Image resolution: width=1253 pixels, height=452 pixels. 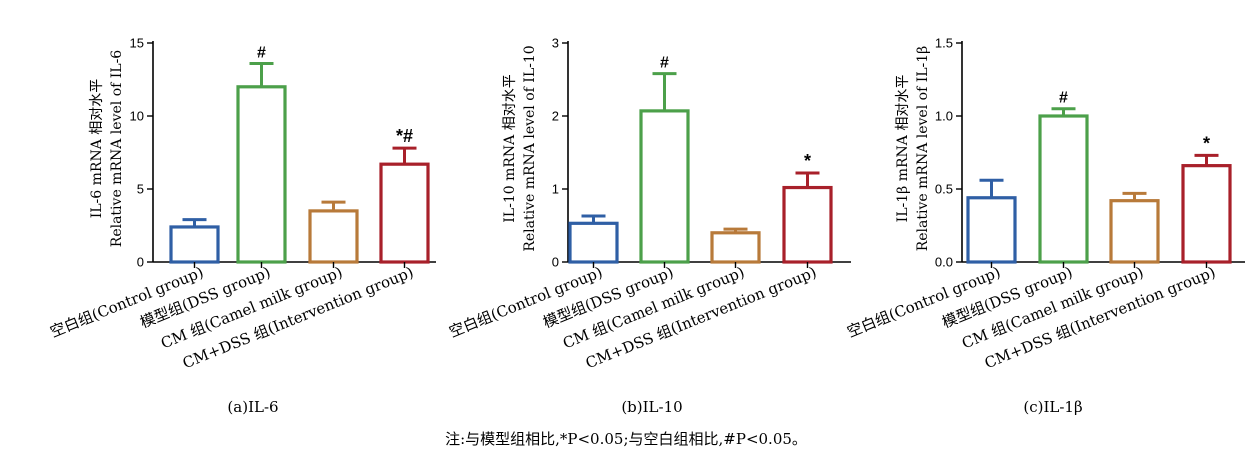 I want to click on panel-caption: (b)IL-10, so click(x=651, y=407).